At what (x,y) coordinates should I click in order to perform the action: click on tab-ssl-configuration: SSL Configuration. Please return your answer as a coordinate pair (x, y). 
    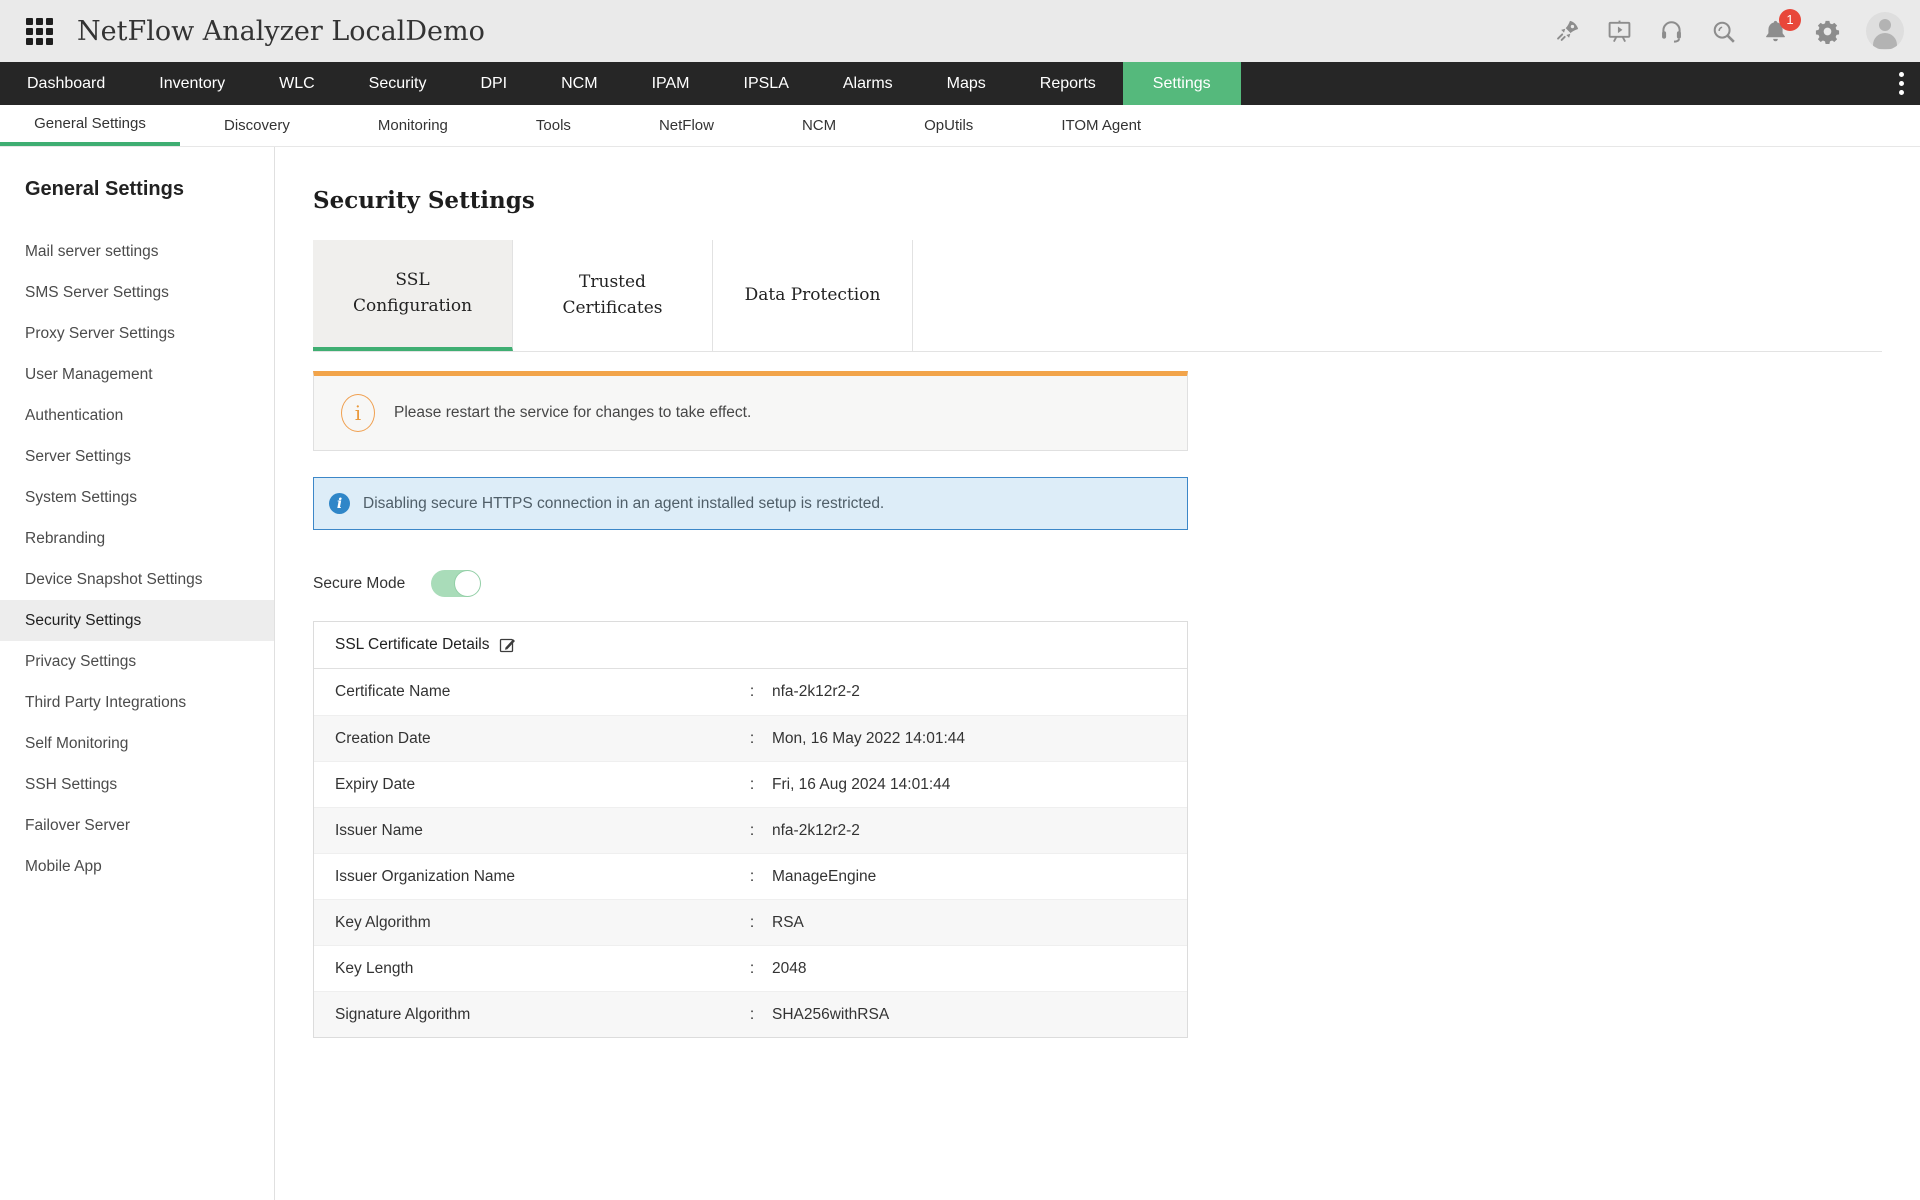
    Looking at the image, I should click on (413, 295).